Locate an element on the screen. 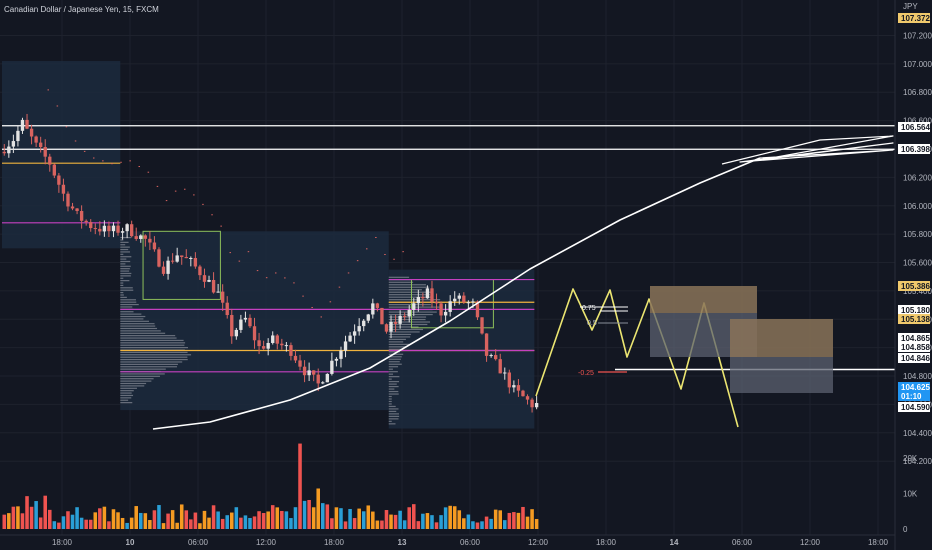 Image resolution: width=932 pixels, height=550 pixels. price-tag-label: 107.372 is located at coordinates (915, 18).